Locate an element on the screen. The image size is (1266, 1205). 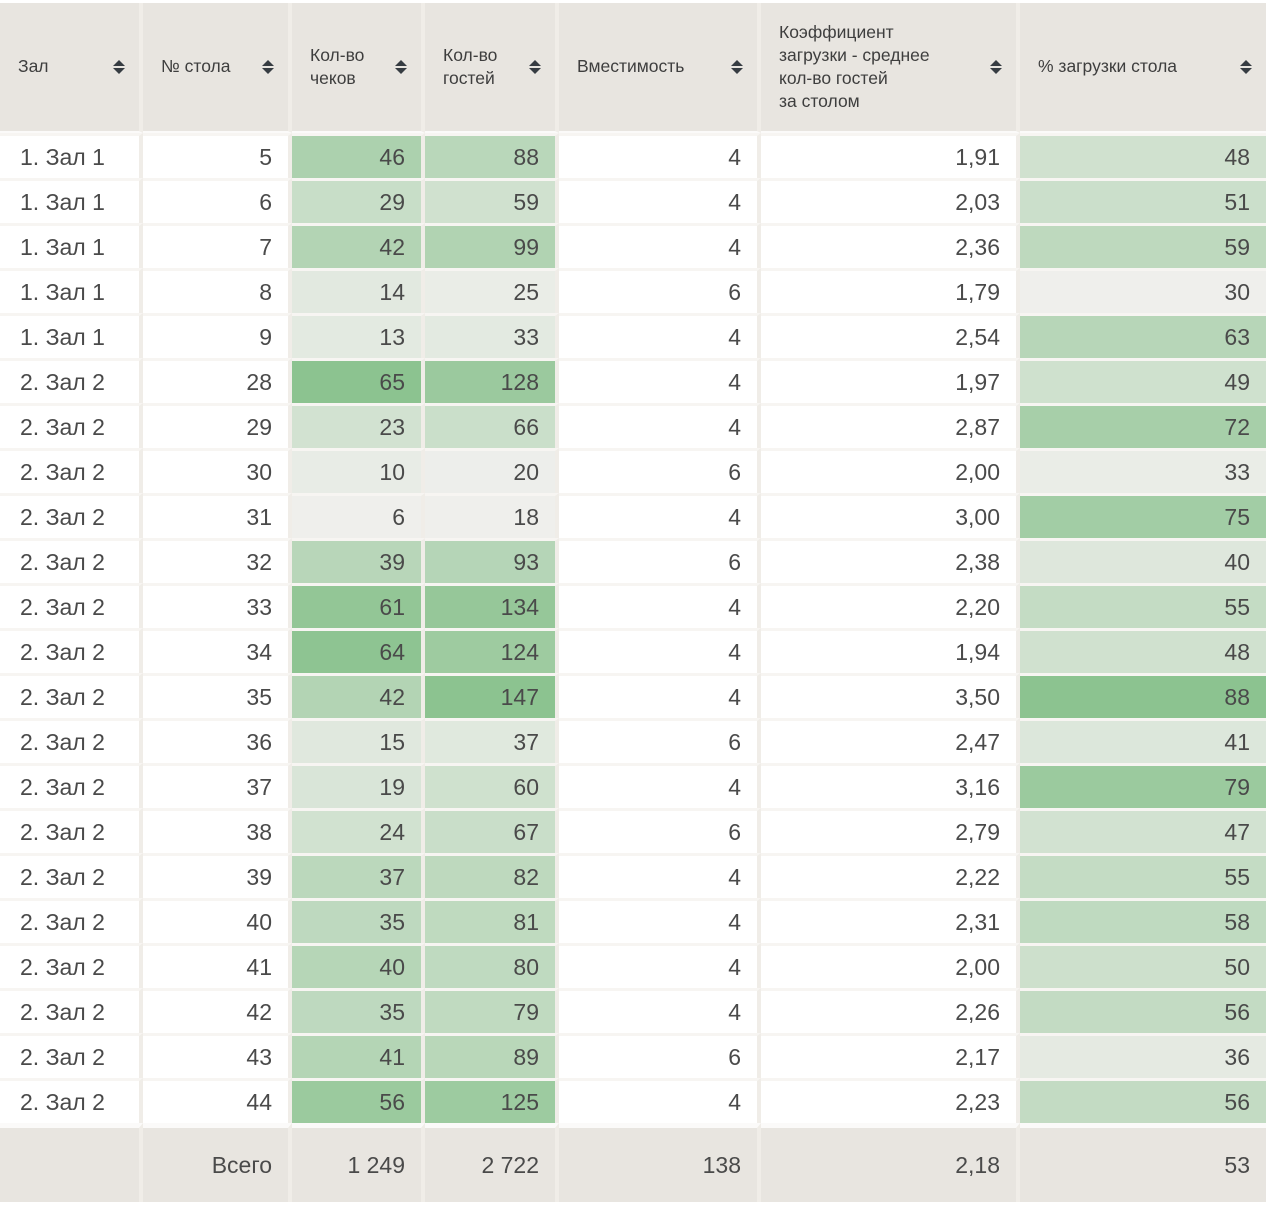
cell-guests: 88 is located at coordinates (492, 155).